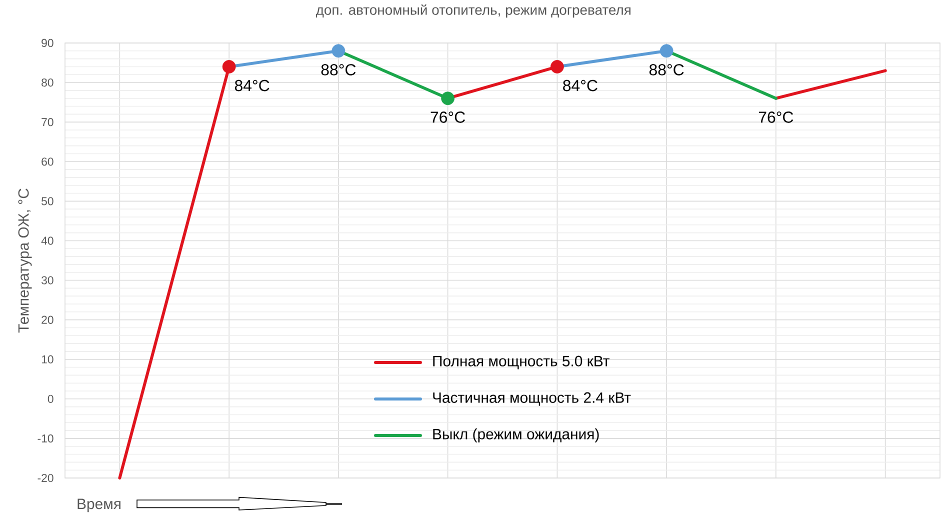 This screenshot has height=519, width=950. What do you see at coordinates (48, 122) in the screenshot?
I see `y-tick-label: 70` at bounding box center [48, 122].